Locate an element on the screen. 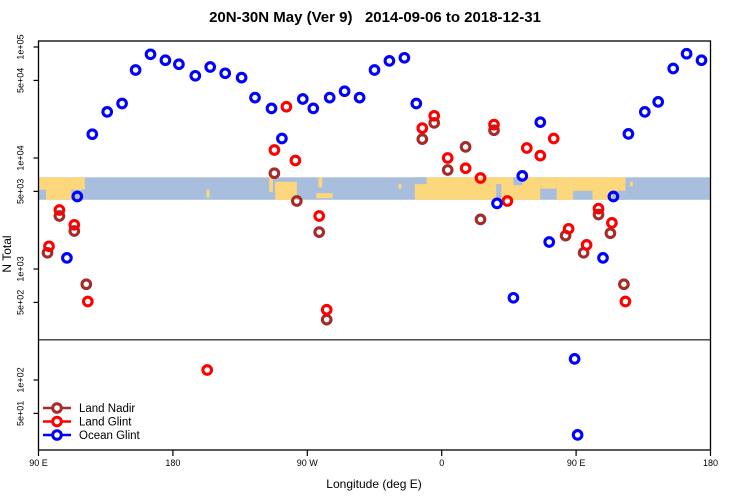 This screenshot has height=500, width=750. legend-label: Land Glint is located at coordinates (105, 423).